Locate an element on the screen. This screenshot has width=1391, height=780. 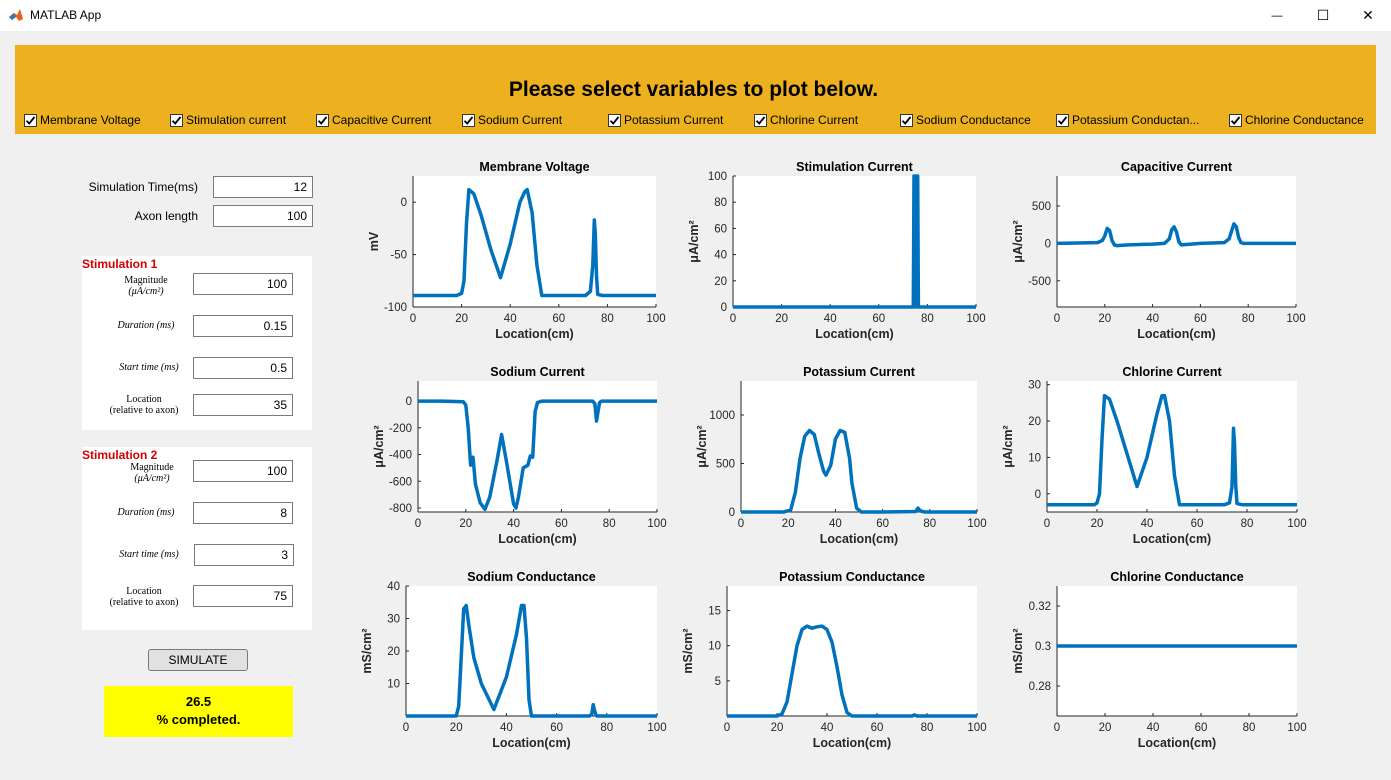
stim2-duration-field: 8 is located at coordinates (243, 513).